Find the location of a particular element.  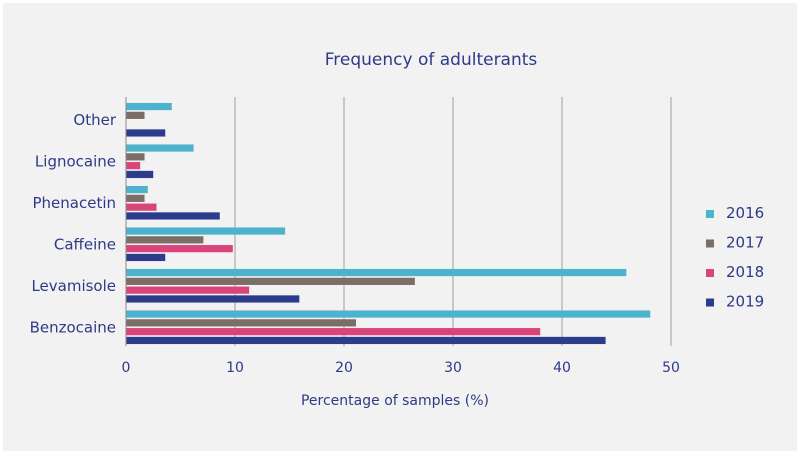

legend-label-2019: 2019 is located at coordinates (745, 302).